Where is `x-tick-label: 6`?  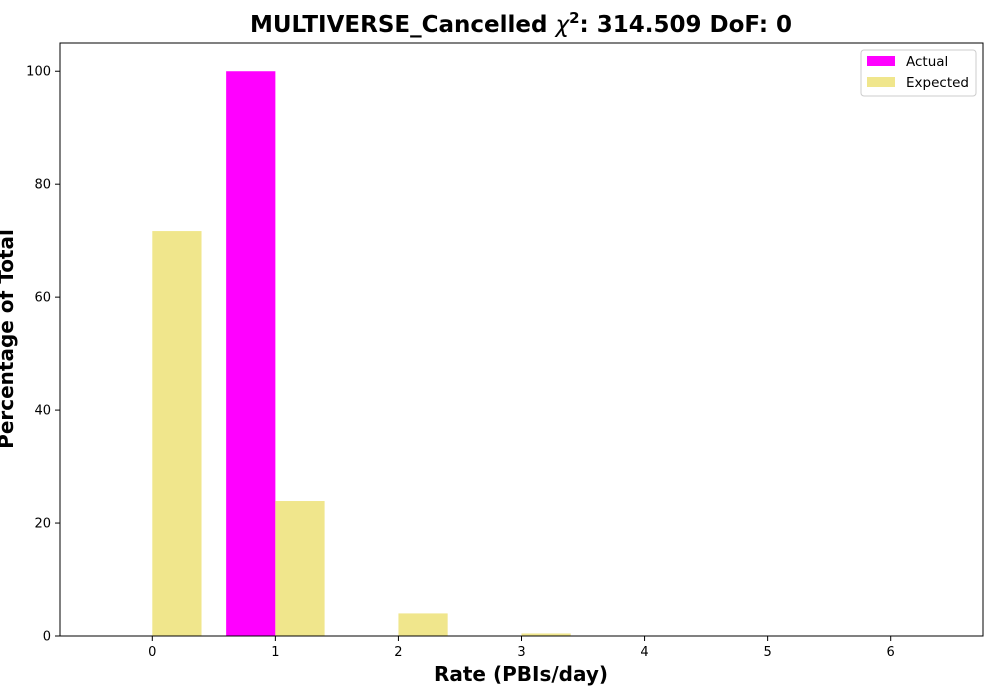
x-tick-label: 6 is located at coordinates (891, 652).